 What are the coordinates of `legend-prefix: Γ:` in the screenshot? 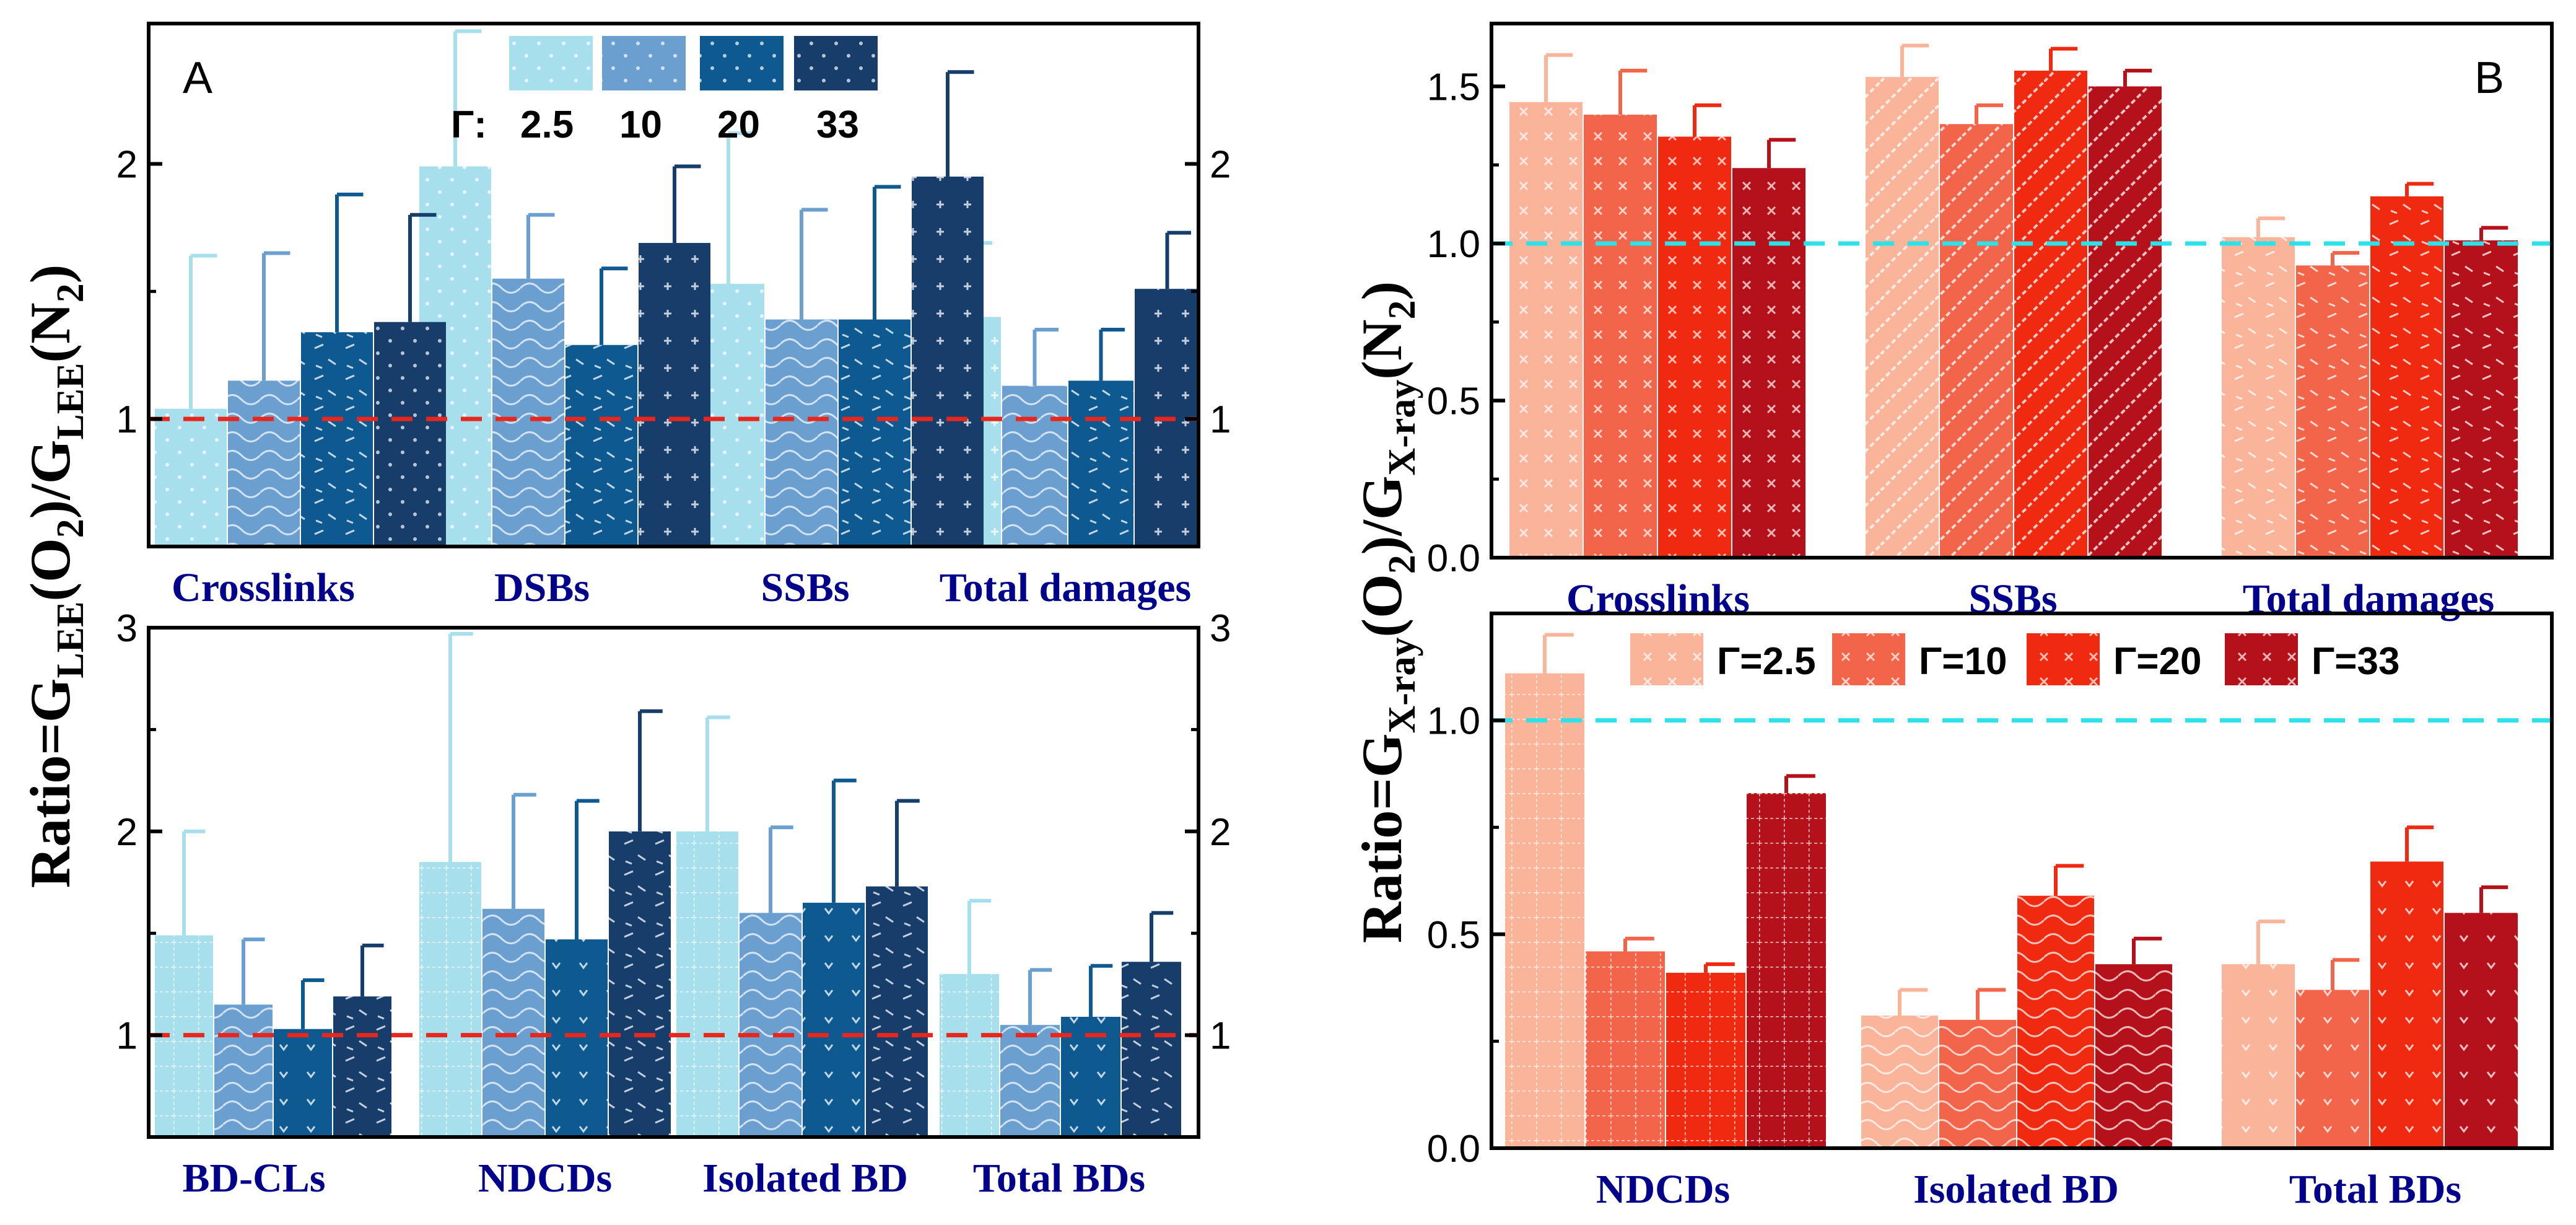 It's located at (469, 125).